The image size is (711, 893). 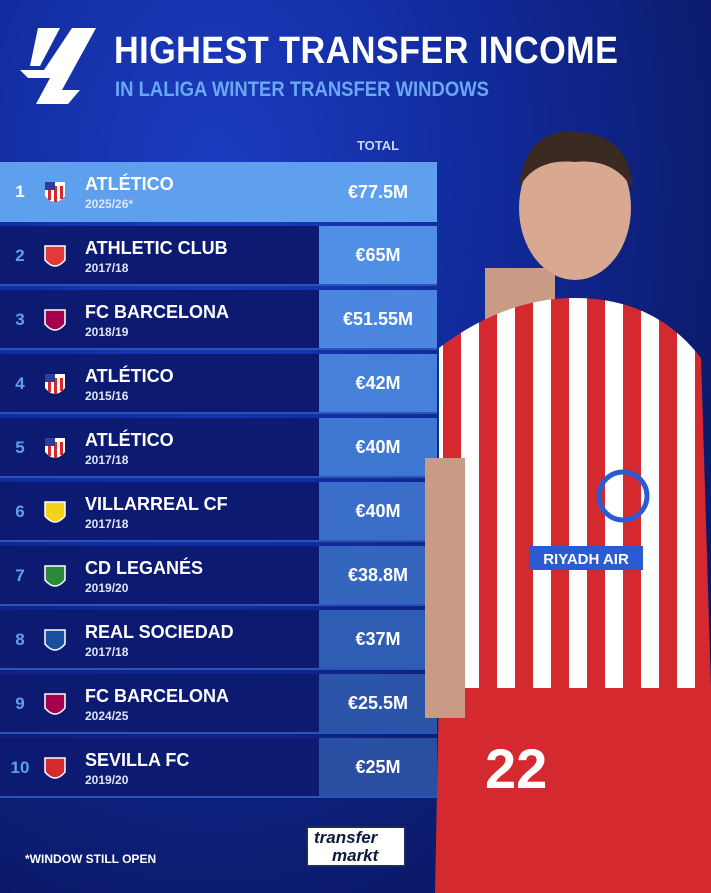 I want to click on rank: 7, so click(x=20, y=575).